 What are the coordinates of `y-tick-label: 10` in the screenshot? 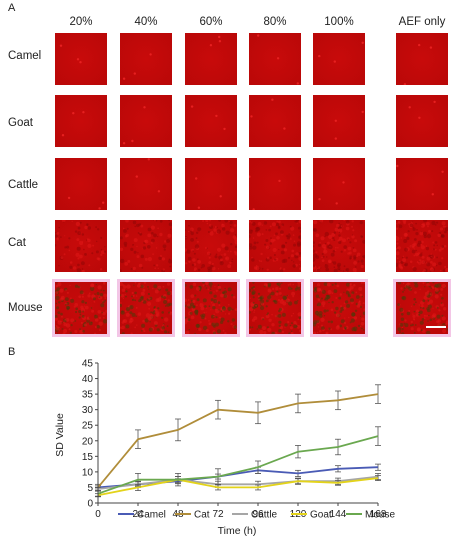 It's located at (88, 472).